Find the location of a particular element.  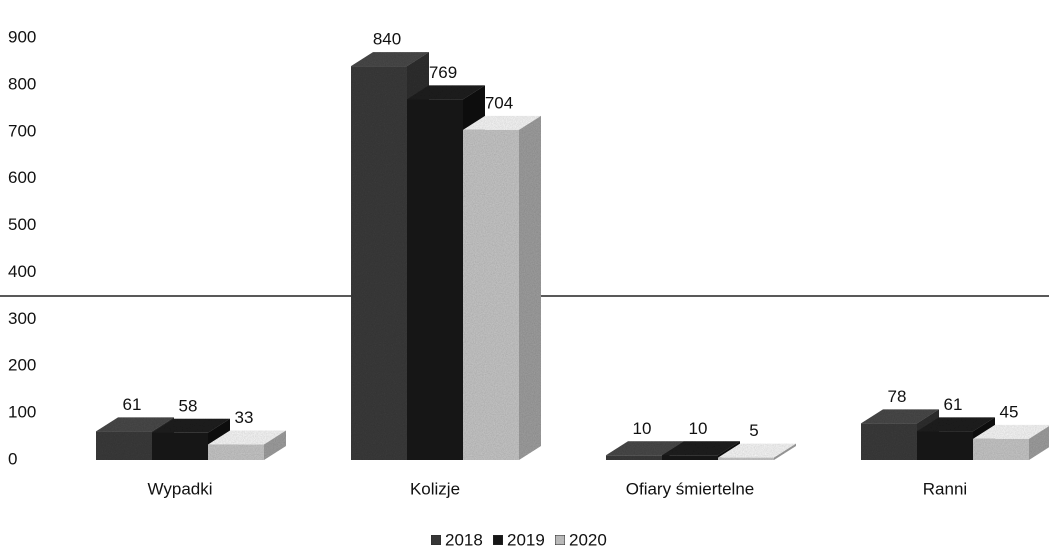

value-label: 58 is located at coordinates (188, 405).